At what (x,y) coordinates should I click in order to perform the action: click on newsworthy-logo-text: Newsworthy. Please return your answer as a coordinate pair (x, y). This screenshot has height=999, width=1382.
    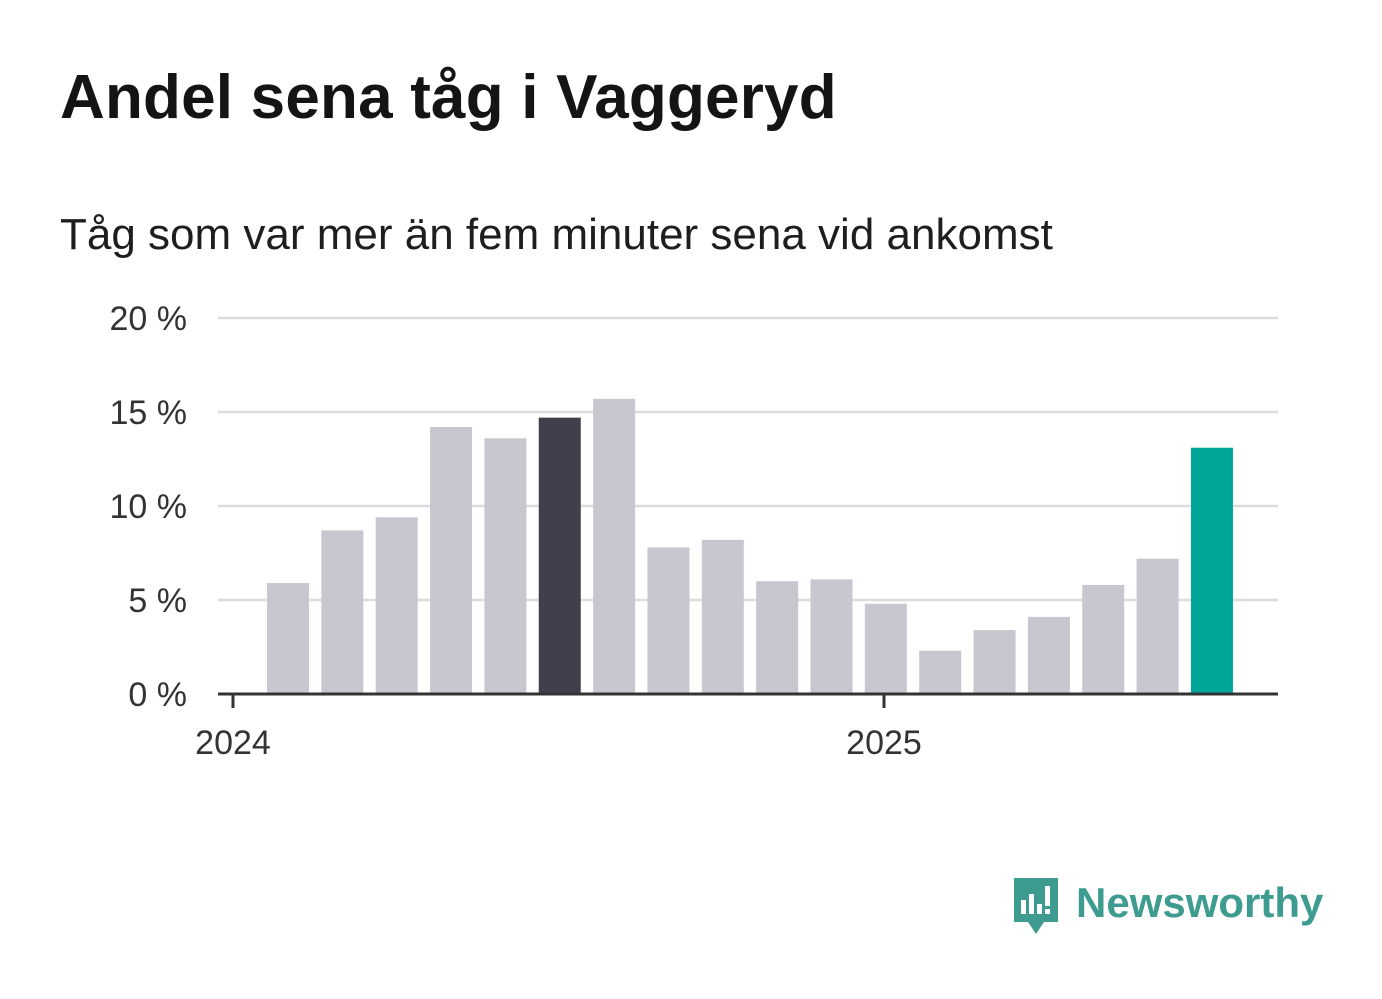
    Looking at the image, I should click on (1200, 902).